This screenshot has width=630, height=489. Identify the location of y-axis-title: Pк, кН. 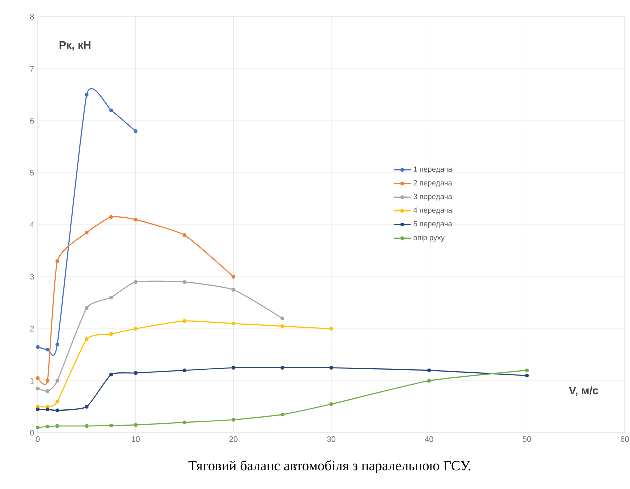
(75, 46).